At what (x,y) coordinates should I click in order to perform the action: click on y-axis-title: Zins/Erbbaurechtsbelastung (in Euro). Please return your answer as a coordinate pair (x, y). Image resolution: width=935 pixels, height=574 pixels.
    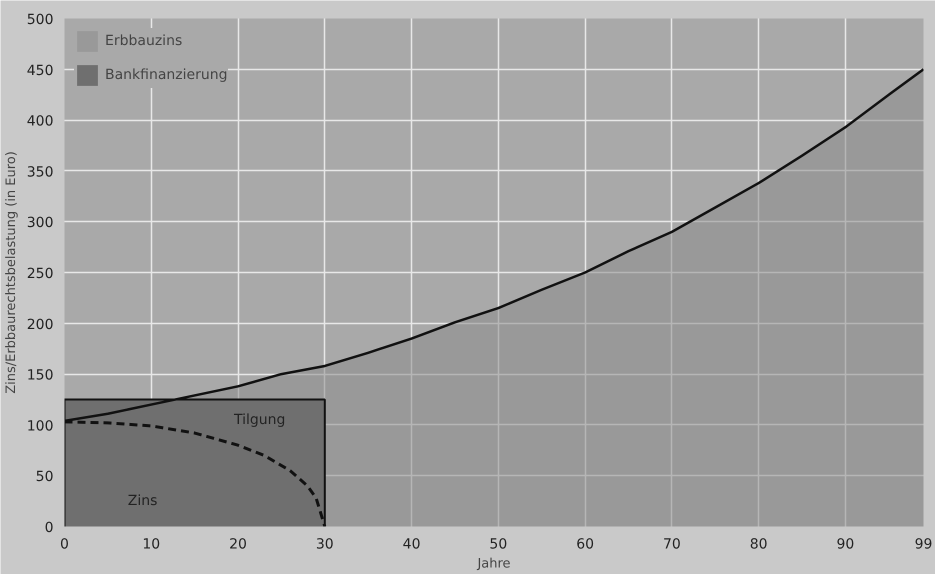
    Looking at the image, I should click on (11, 272).